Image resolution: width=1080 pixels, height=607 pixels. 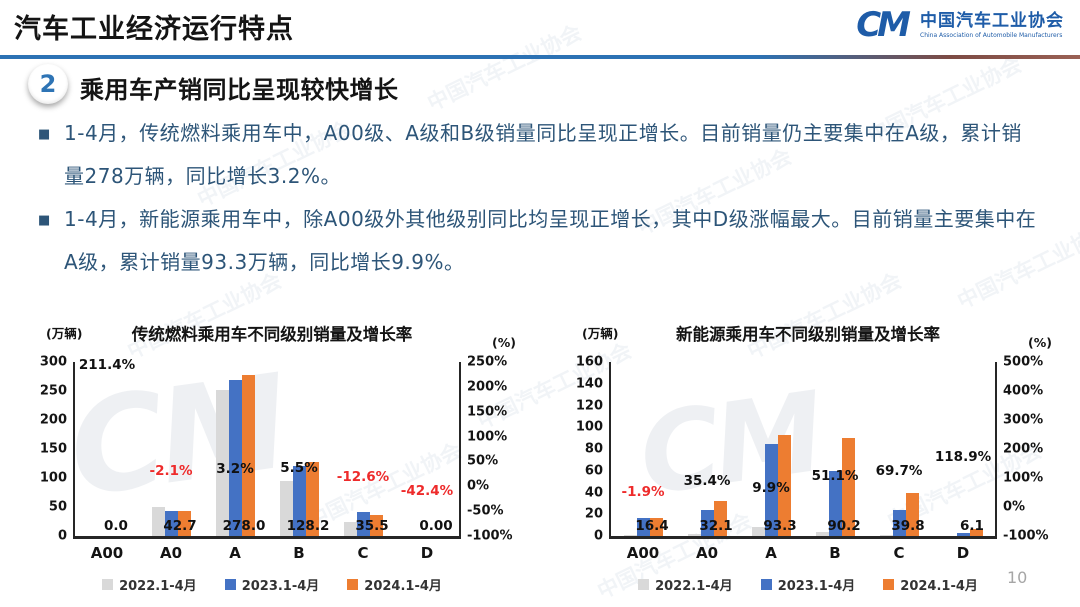 I want to click on bar-value-label: 90.2, so click(x=844, y=526).